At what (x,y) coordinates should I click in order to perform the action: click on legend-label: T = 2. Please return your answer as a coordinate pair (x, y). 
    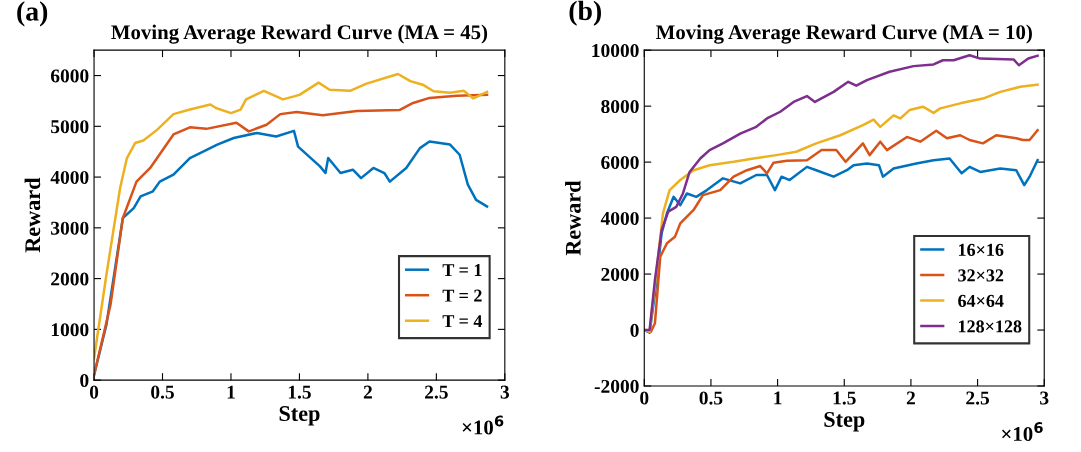
    Looking at the image, I should click on (462, 295).